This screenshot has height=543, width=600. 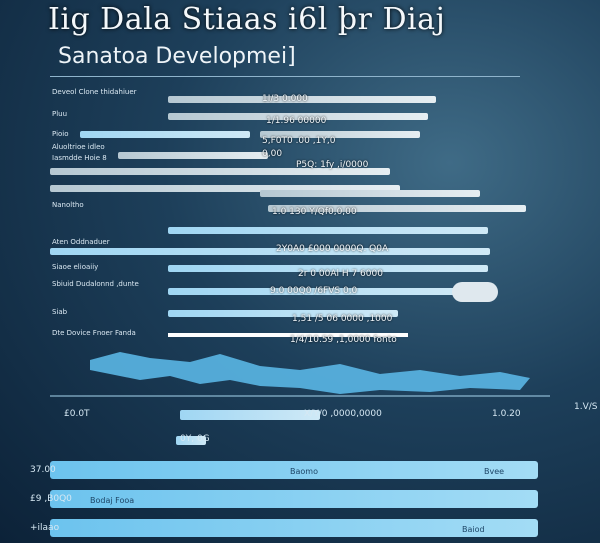 I want to click on row-label: Pluu, so click(x=60, y=114).